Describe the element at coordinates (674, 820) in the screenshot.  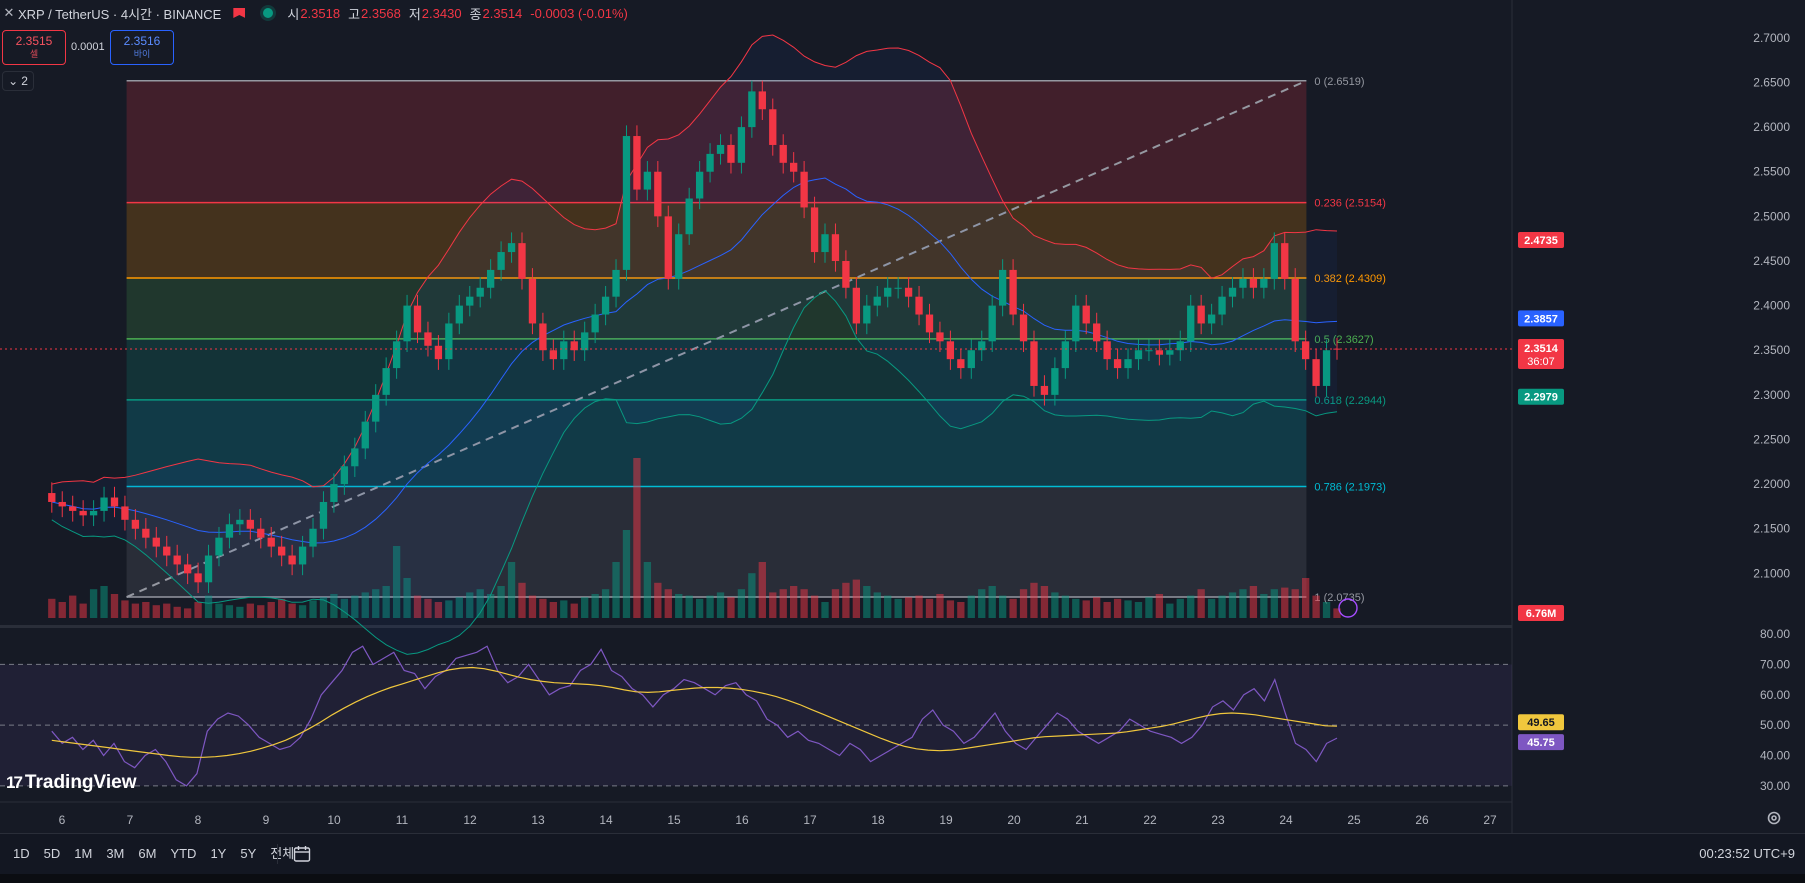
I see `time-axis-tick: 15` at that location.